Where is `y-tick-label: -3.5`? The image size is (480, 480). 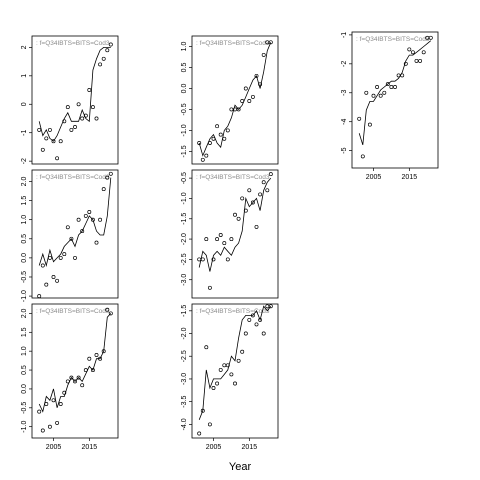
y-tick-label: -3.5 is located at coordinates (184, 402).